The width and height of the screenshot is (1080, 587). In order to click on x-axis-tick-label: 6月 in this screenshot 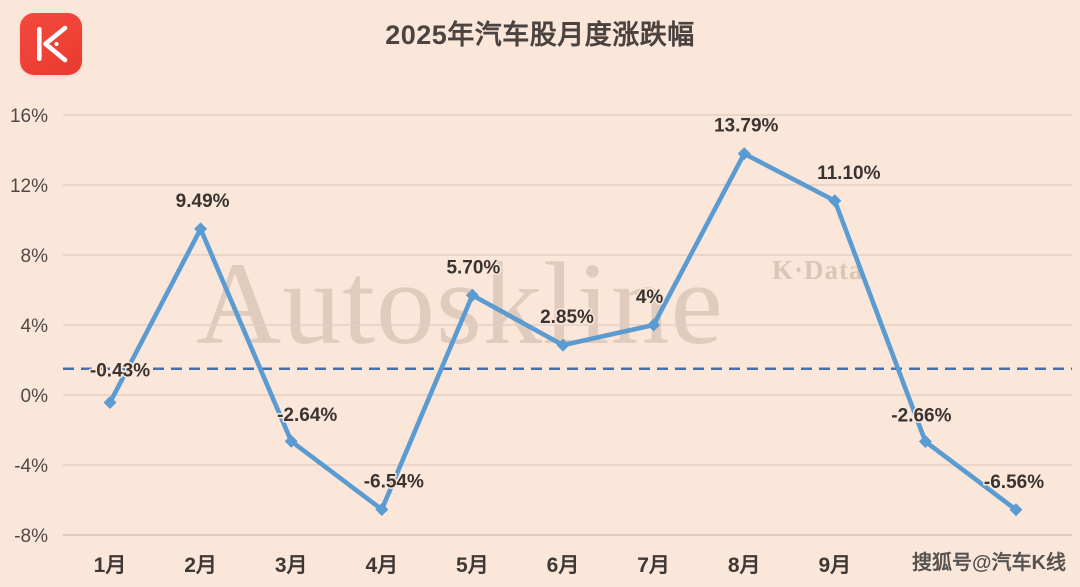, I will do `click(563, 565)`.